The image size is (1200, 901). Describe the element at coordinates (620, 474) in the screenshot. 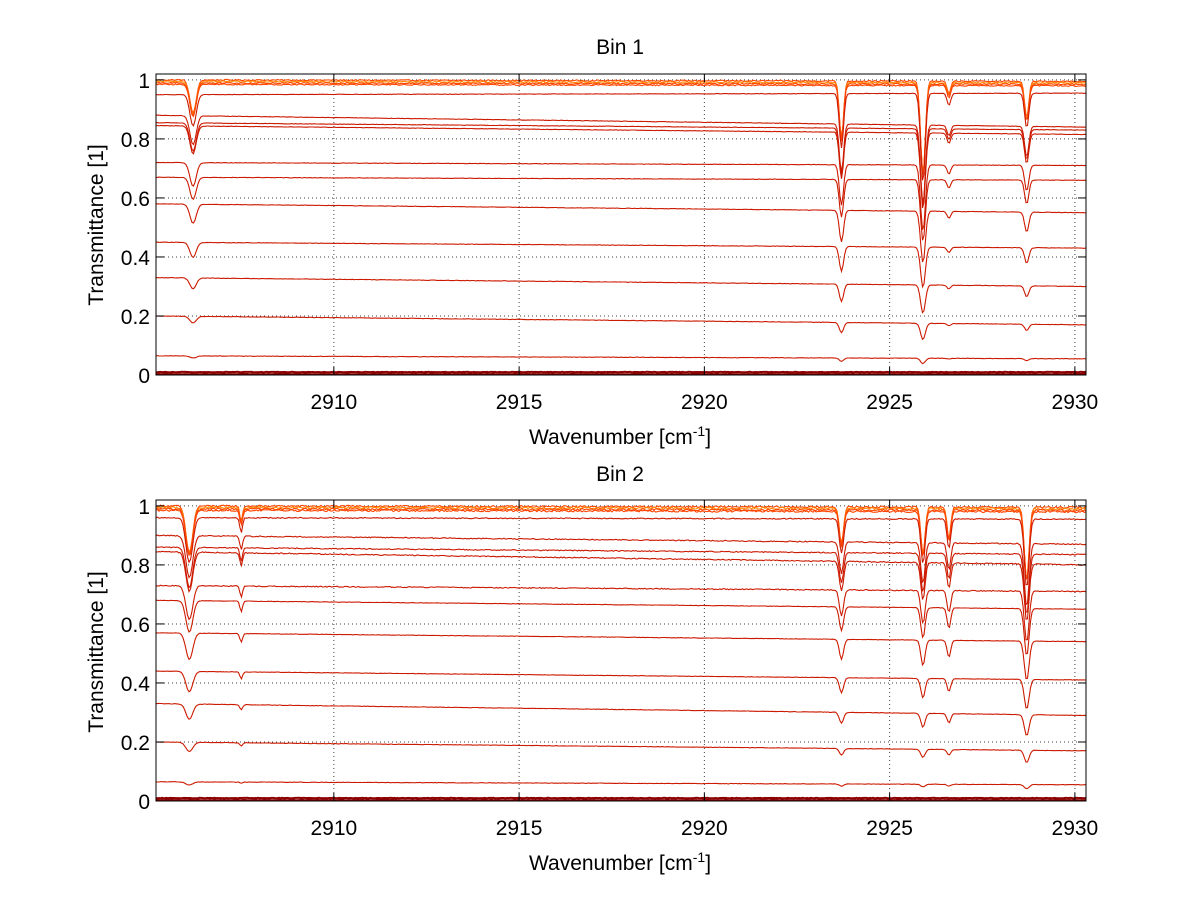

I see `chart-title: Bin 2` at that location.